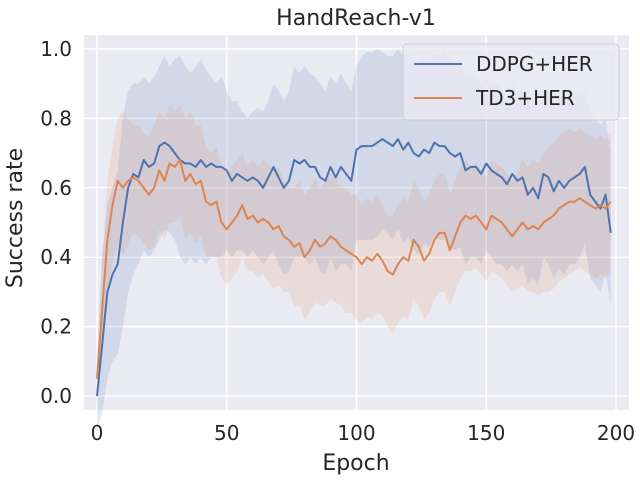 The height and width of the screenshot is (480, 640). I want to click on chart-title: HandReach-v1, so click(356, 18).